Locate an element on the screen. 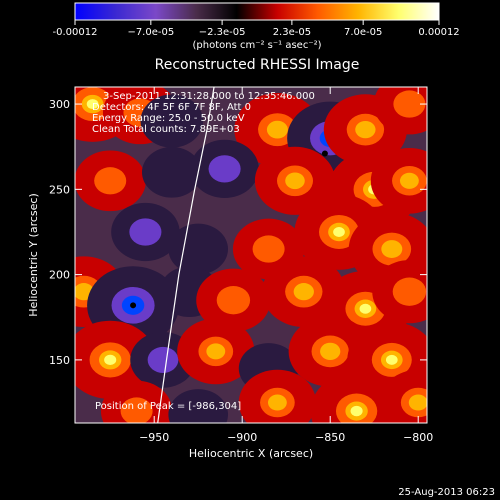 This screenshot has height=500, width=500. colorbar-tick-label: 0.00012 is located at coordinates (438, 32).